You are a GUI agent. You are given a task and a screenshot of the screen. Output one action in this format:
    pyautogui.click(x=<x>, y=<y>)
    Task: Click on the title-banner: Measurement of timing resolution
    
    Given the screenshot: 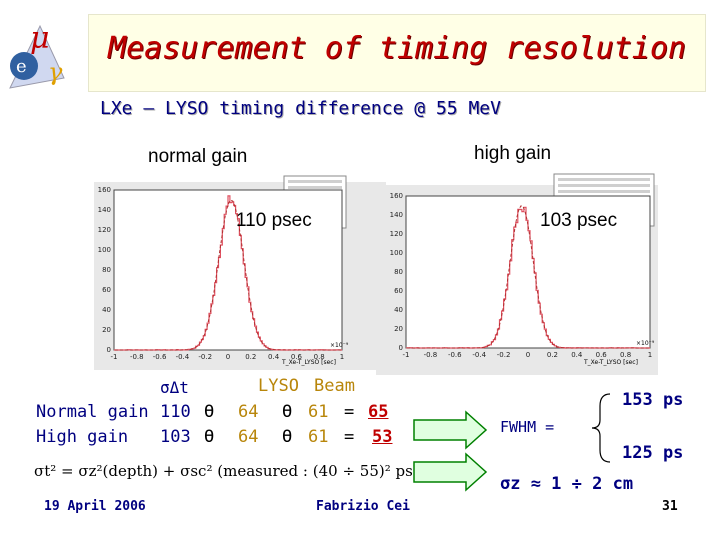 What is the action you would take?
    pyautogui.click(x=397, y=53)
    